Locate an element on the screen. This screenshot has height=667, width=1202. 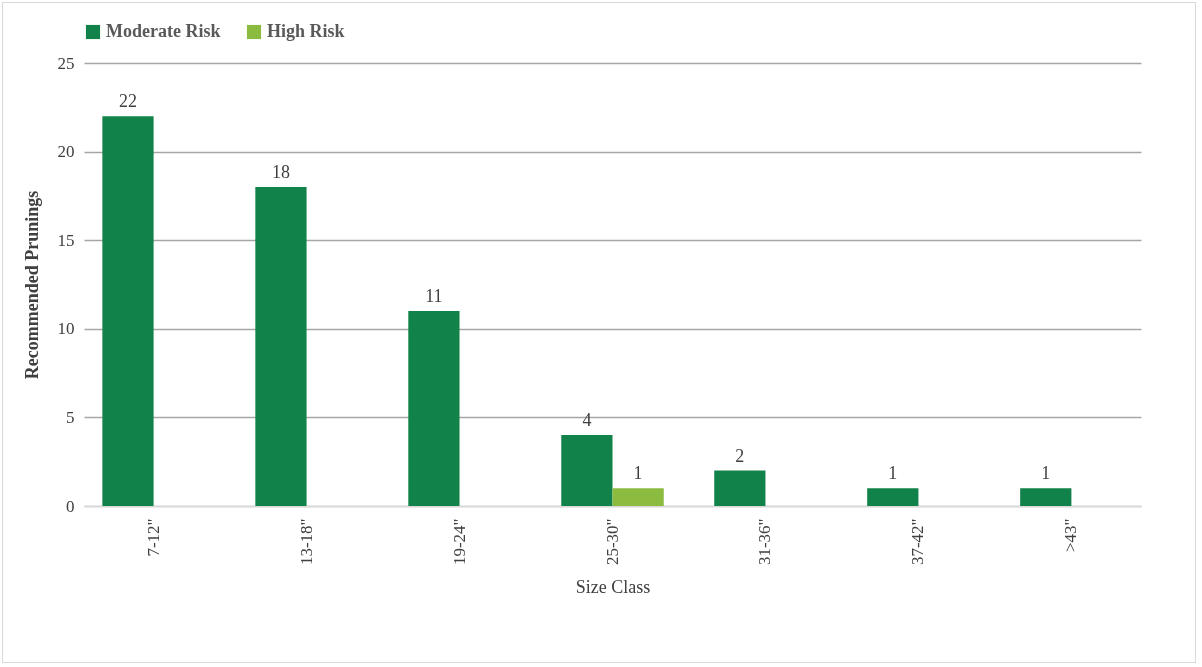
y-tick-label: 5 is located at coordinates (70, 417).